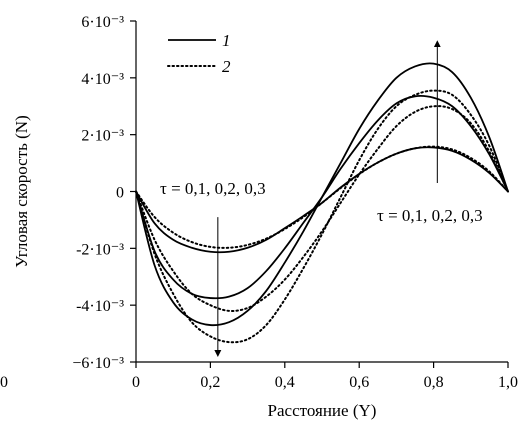 The height and width of the screenshot is (435, 528). I want to click on x-tick-label: 0,2, so click(210, 382).